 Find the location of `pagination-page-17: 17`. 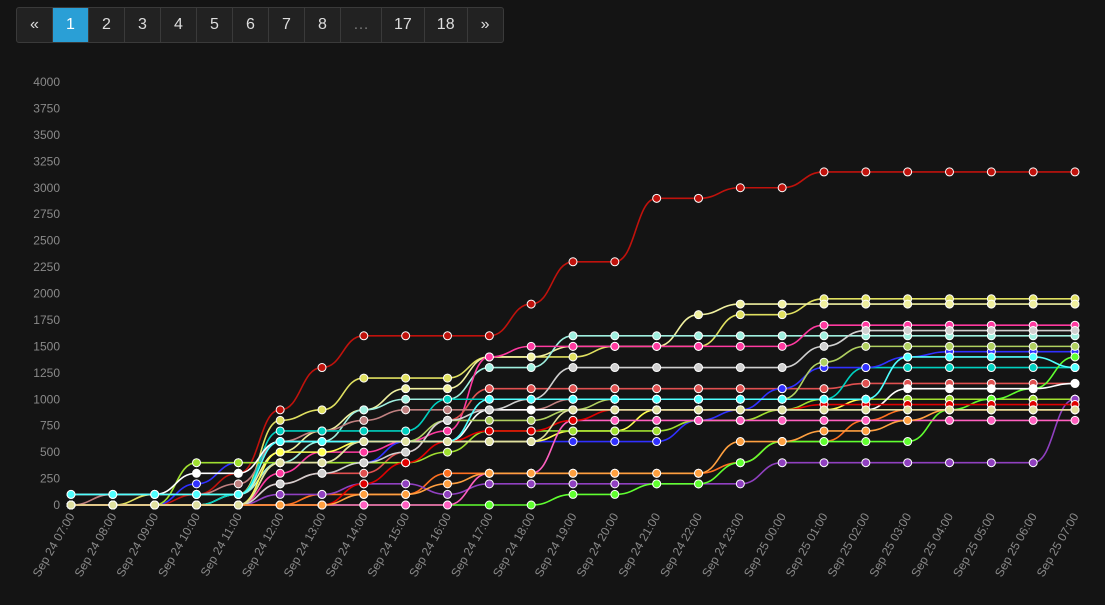

pagination-page-17: 17 is located at coordinates (403, 25).